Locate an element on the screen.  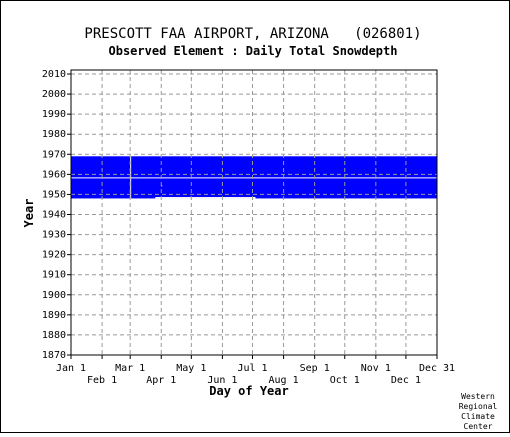
chart-subtitle: Observed Element : Daily Total Snowdepth is located at coordinates (253, 51).